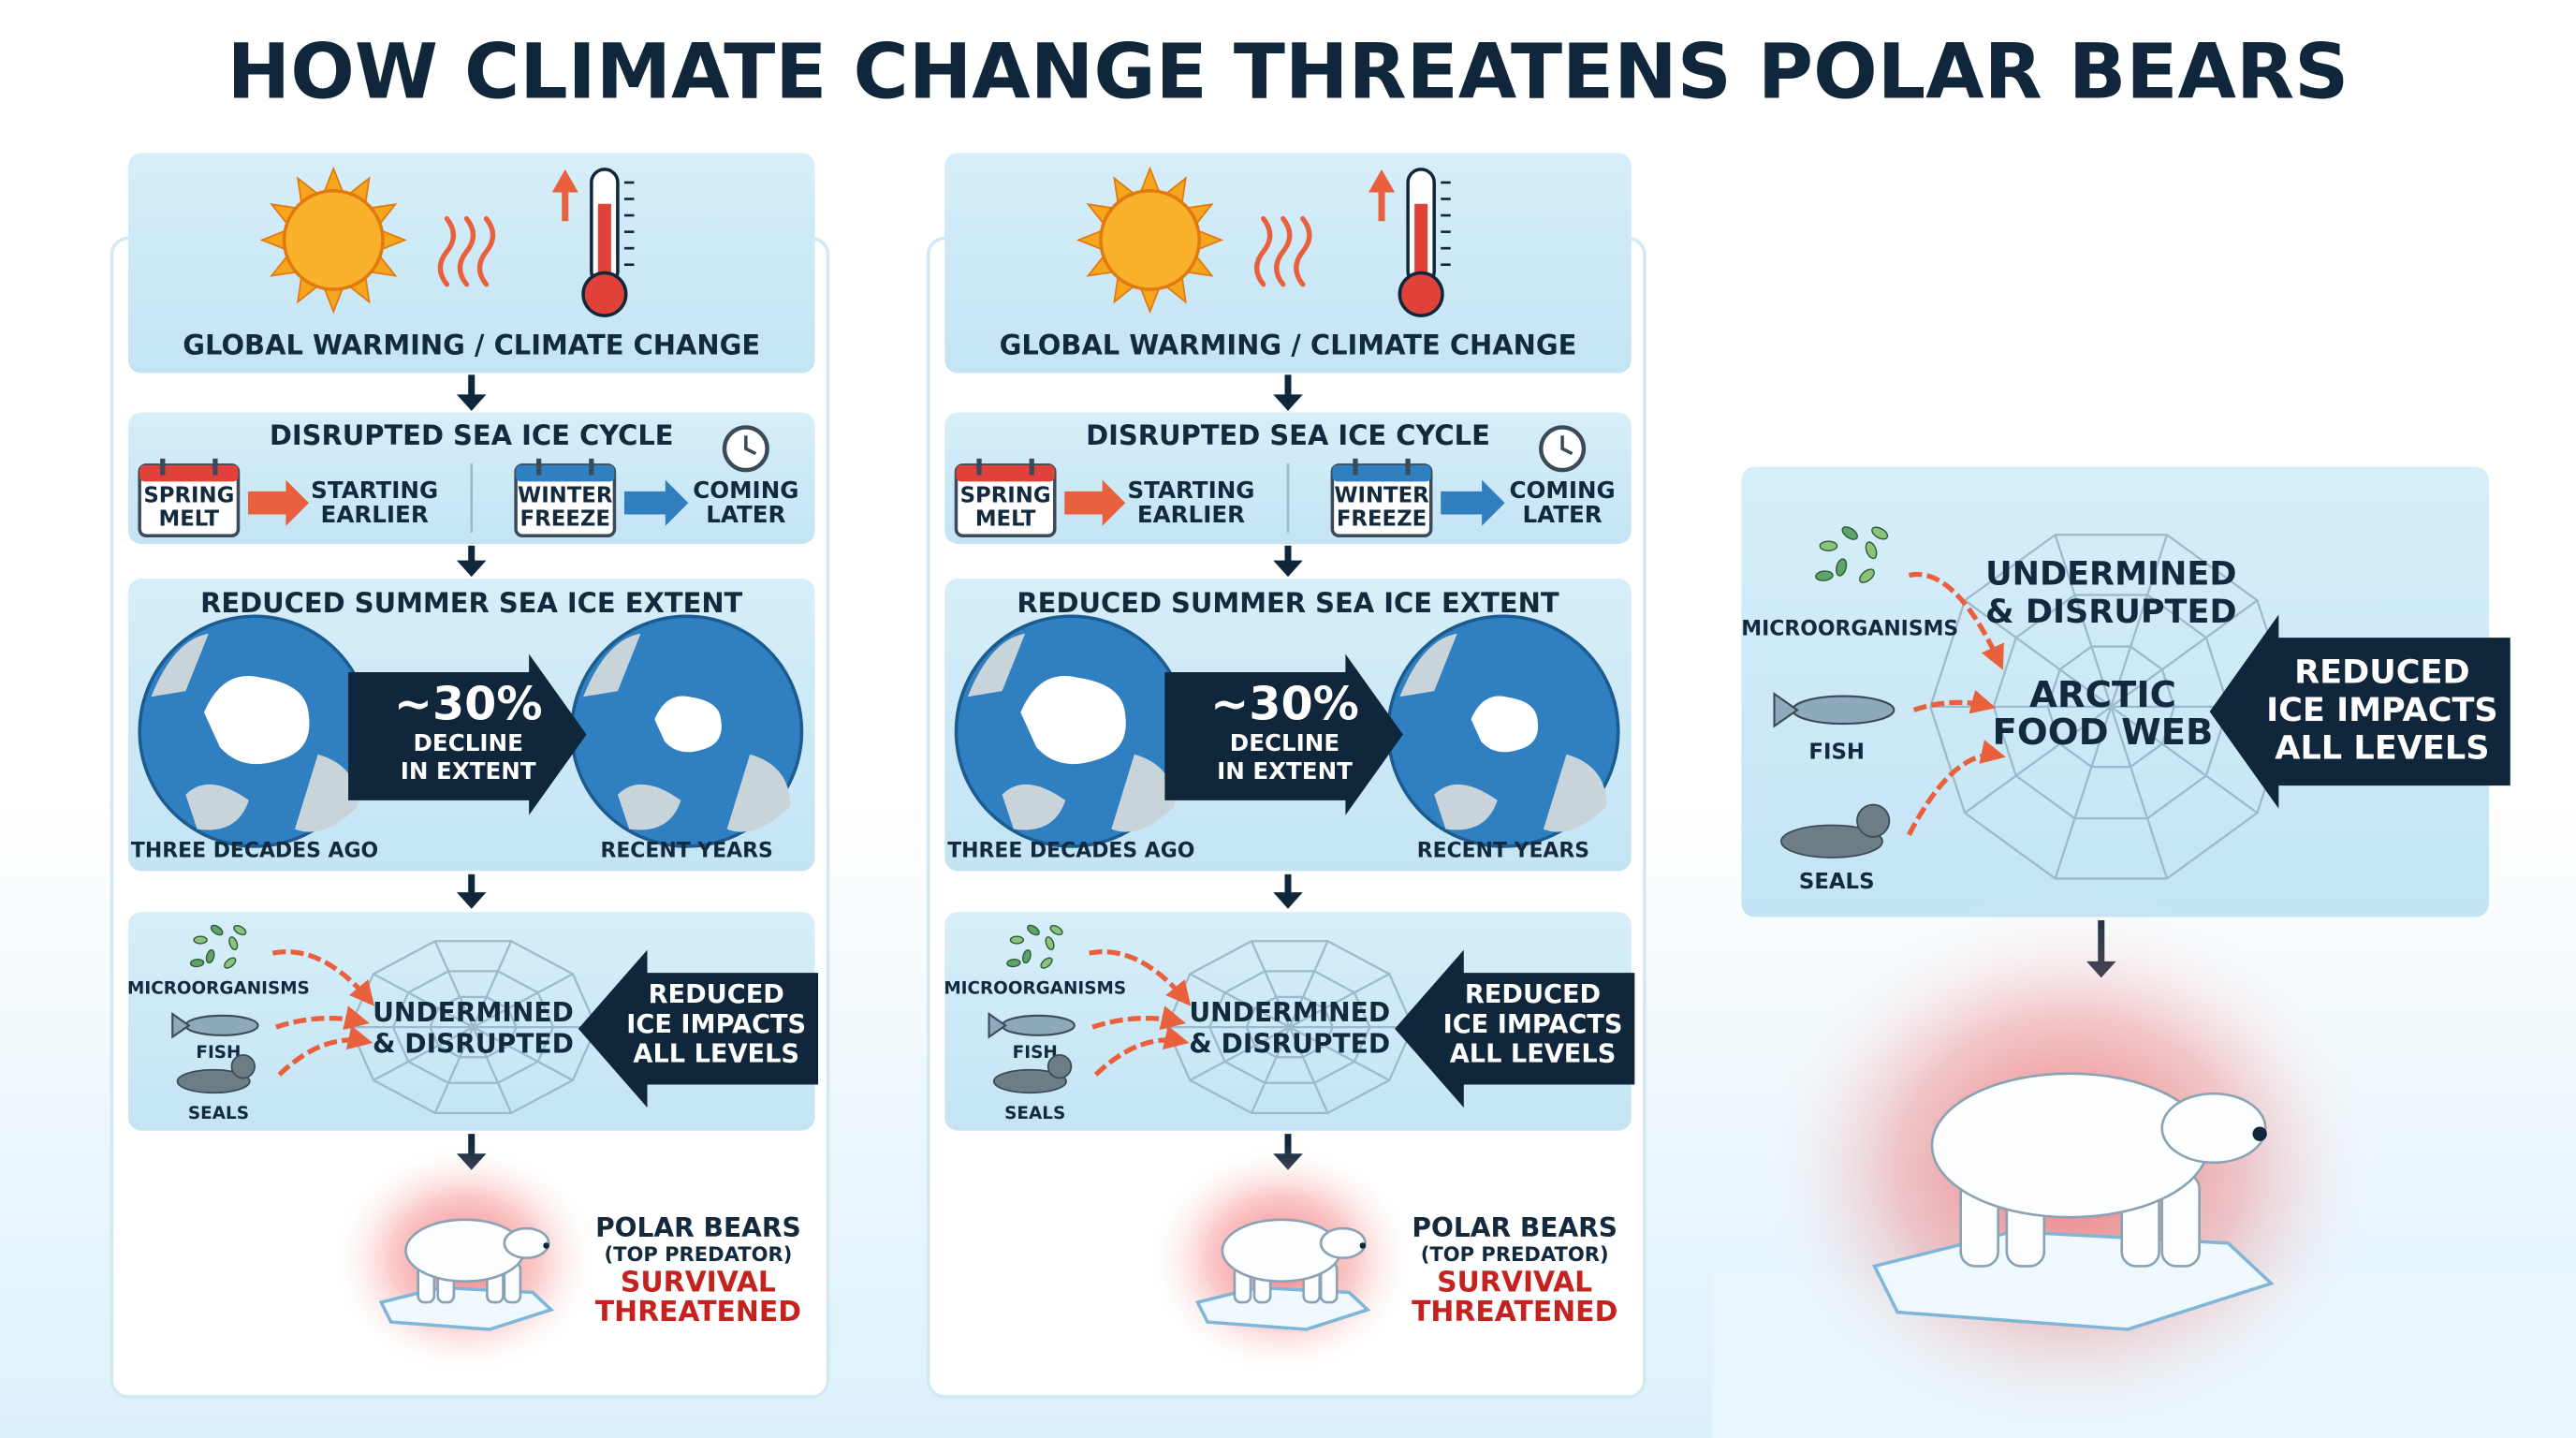 The width and height of the screenshot is (2576, 1438). Describe the element at coordinates (1150, 239) in the screenshot. I see `sun` at that location.